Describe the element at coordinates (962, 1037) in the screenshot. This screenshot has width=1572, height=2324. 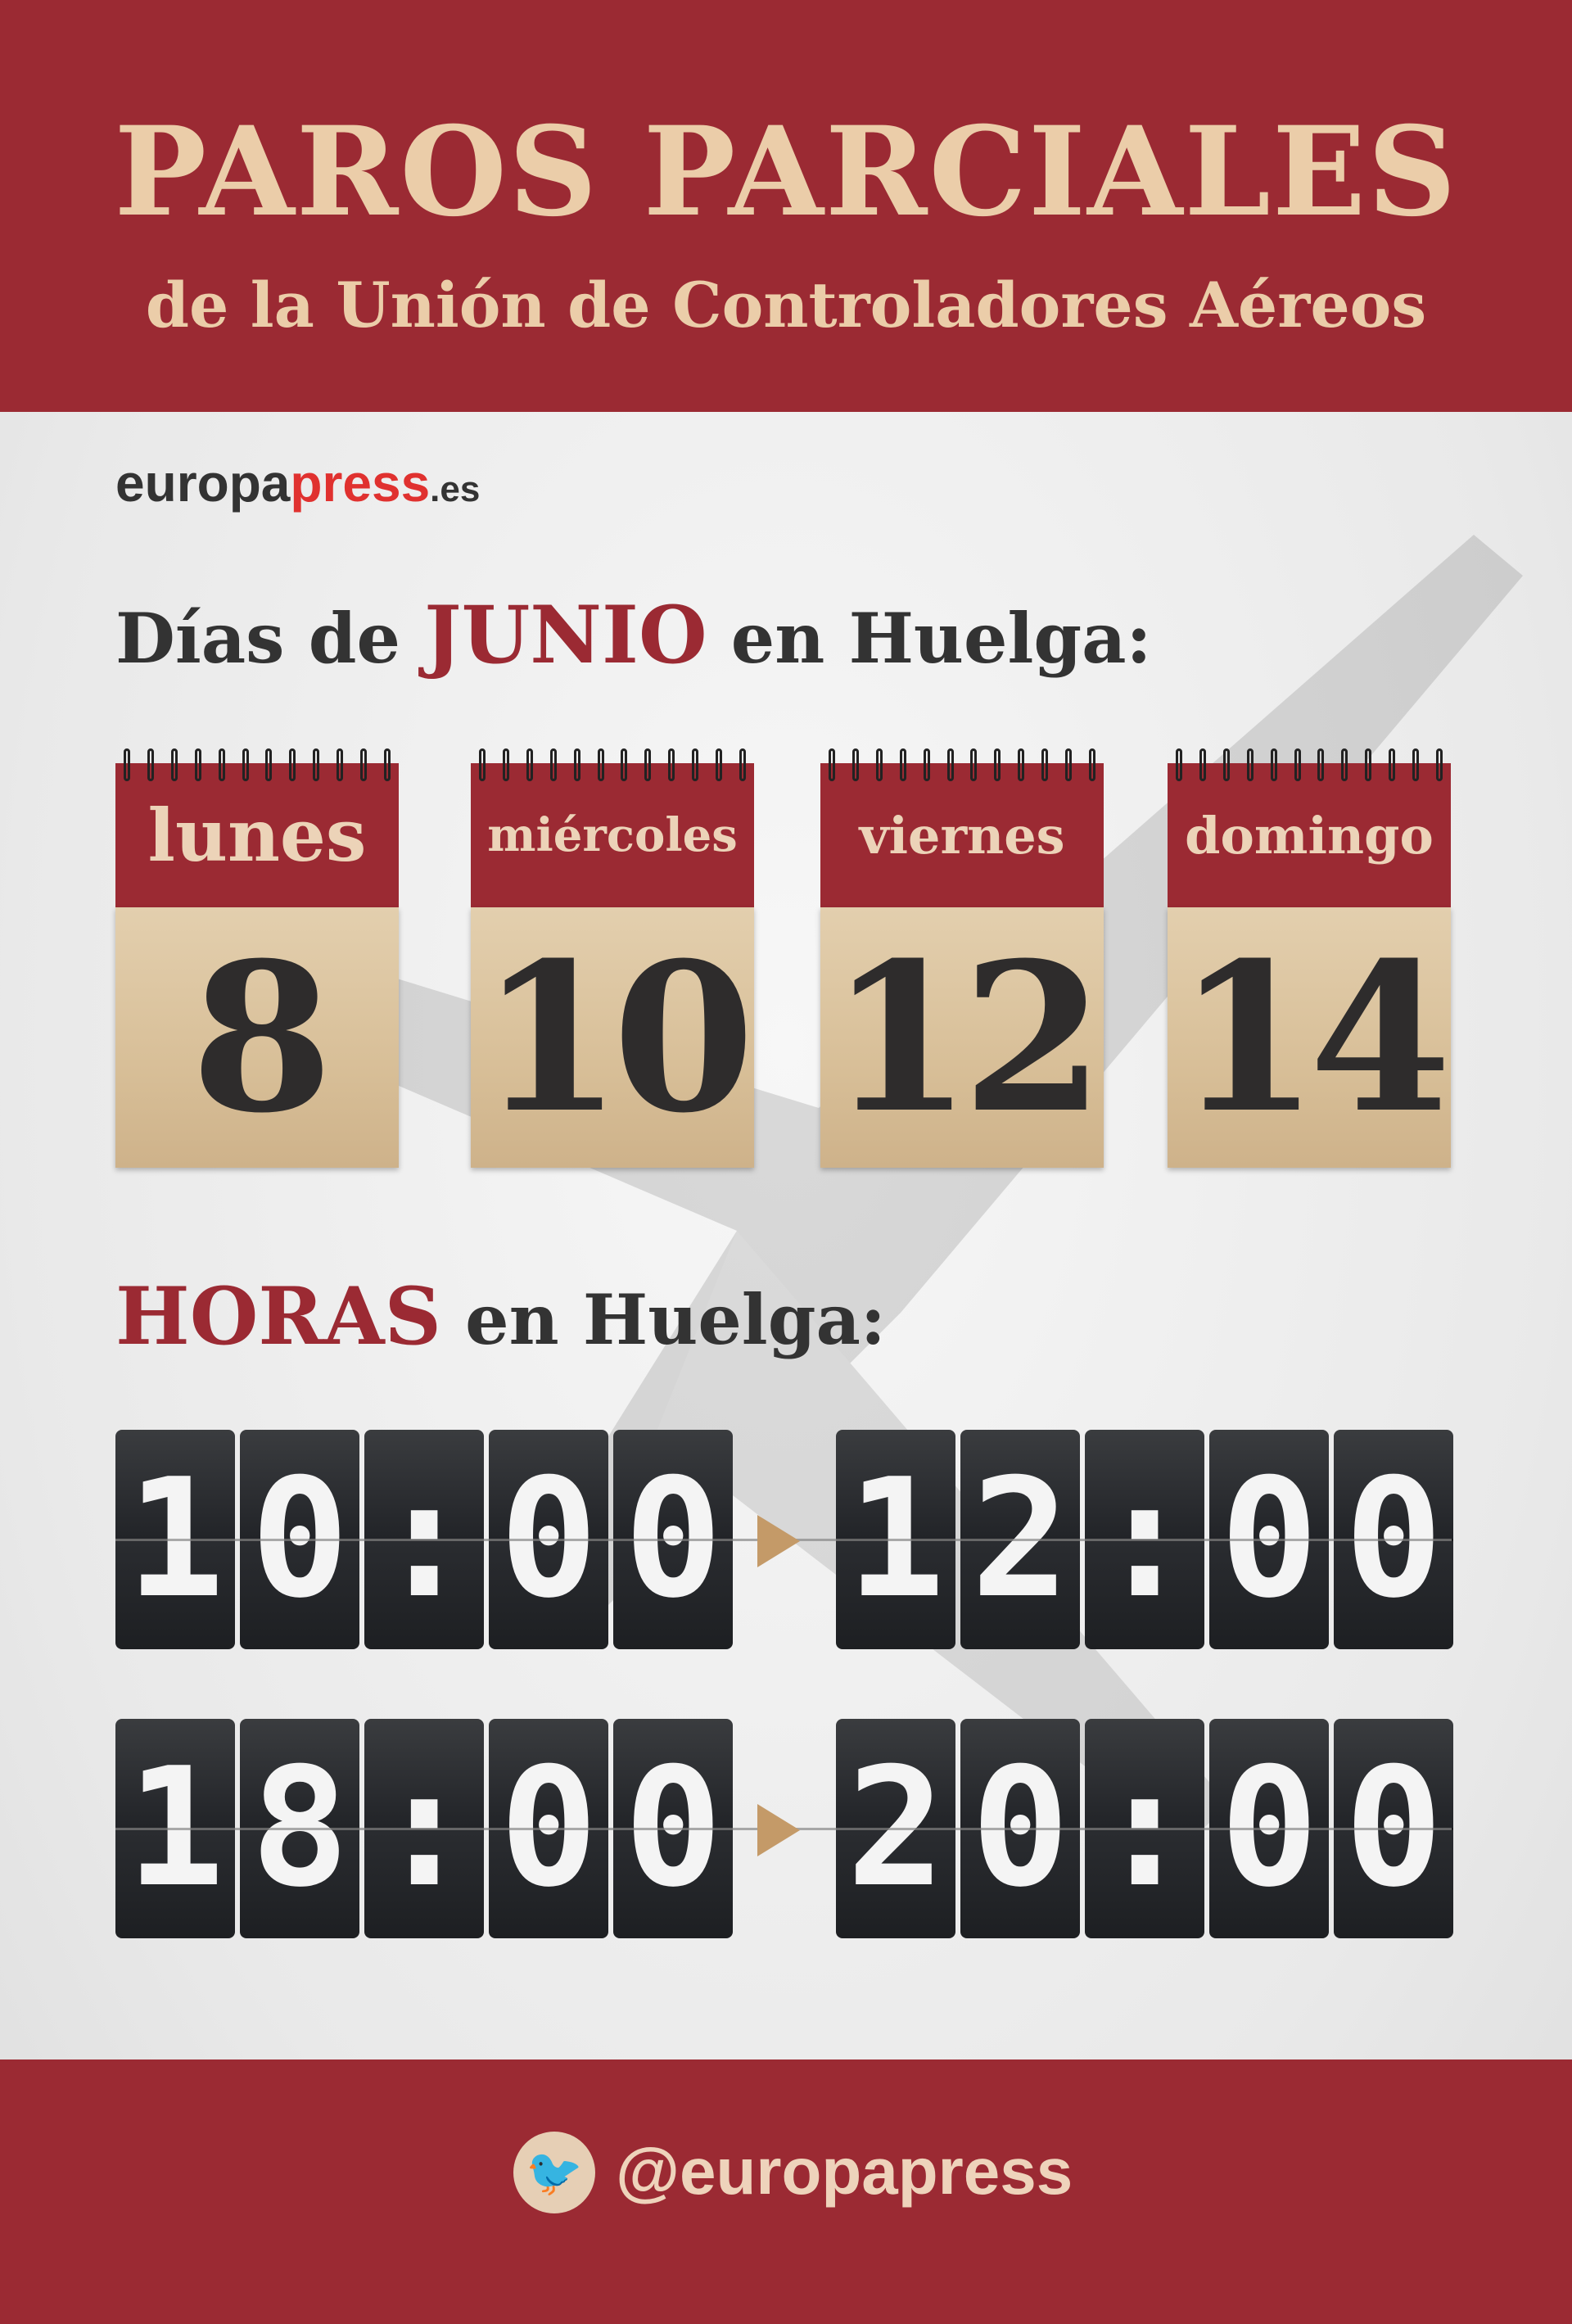
I see `calendar-date: 12` at that location.